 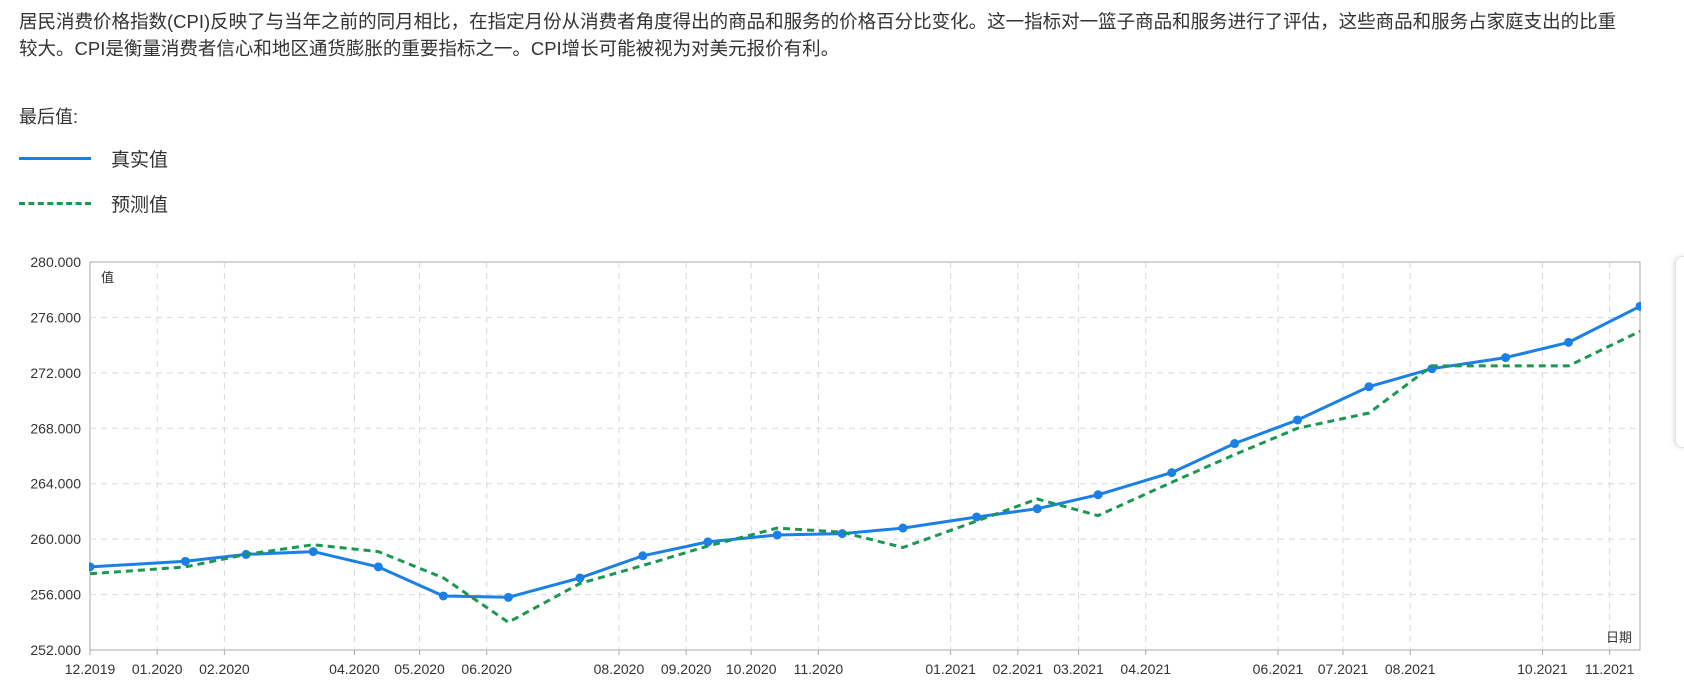 What do you see at coordinates (90, 669) in the screenshot?
I see `x-tick-label: 12.2019` at bounding box center [90, 669].